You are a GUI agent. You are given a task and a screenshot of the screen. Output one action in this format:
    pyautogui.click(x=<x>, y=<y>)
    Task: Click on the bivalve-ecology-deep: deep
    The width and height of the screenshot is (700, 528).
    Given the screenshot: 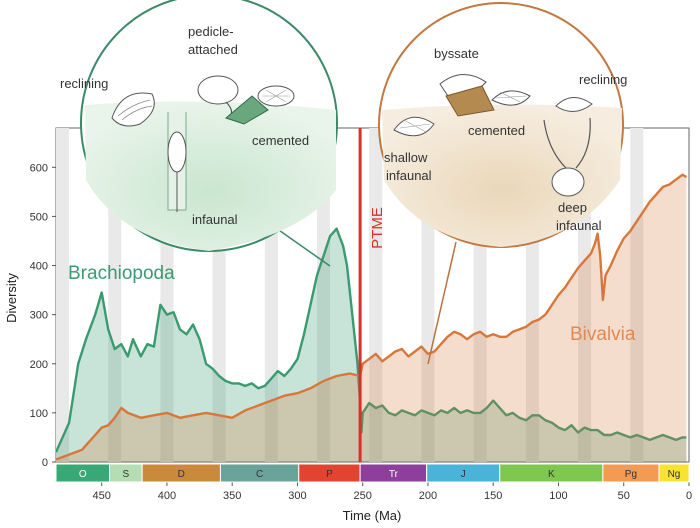 What is the action you would take?
    pyautogui.click(x=572, y=207)
    